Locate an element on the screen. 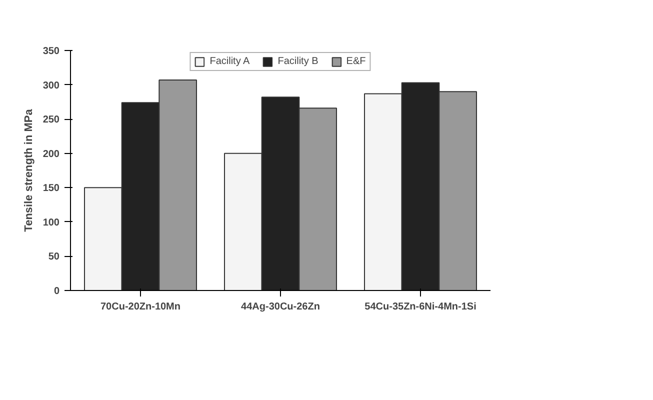 The image size is (653, 400). legend-label: Facility A is located at coordinates (230, 61).